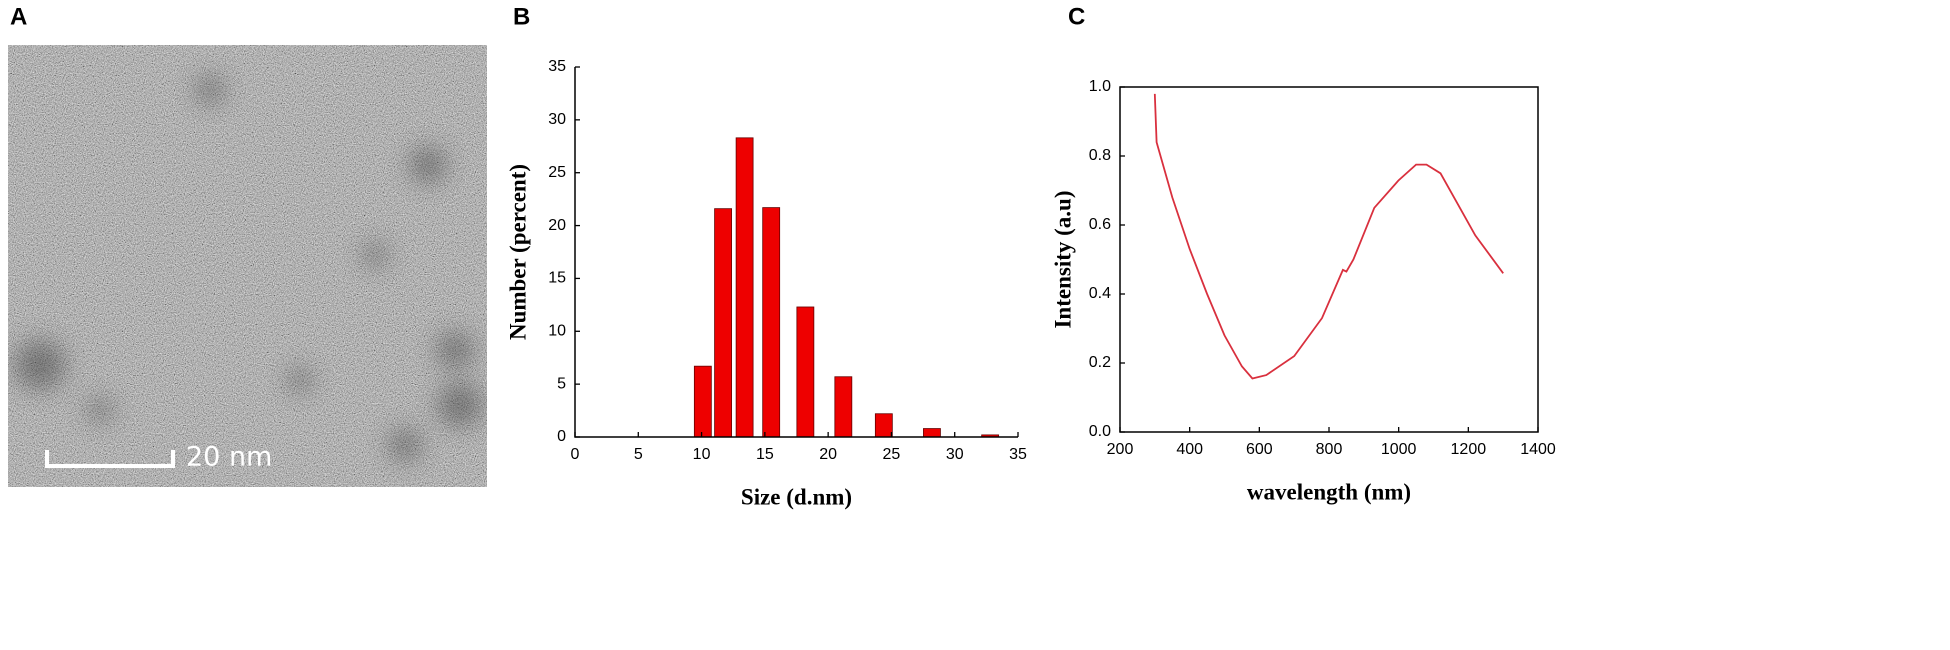  I want to click on x-axis-label: Size (d.nm), so click(796, 496).